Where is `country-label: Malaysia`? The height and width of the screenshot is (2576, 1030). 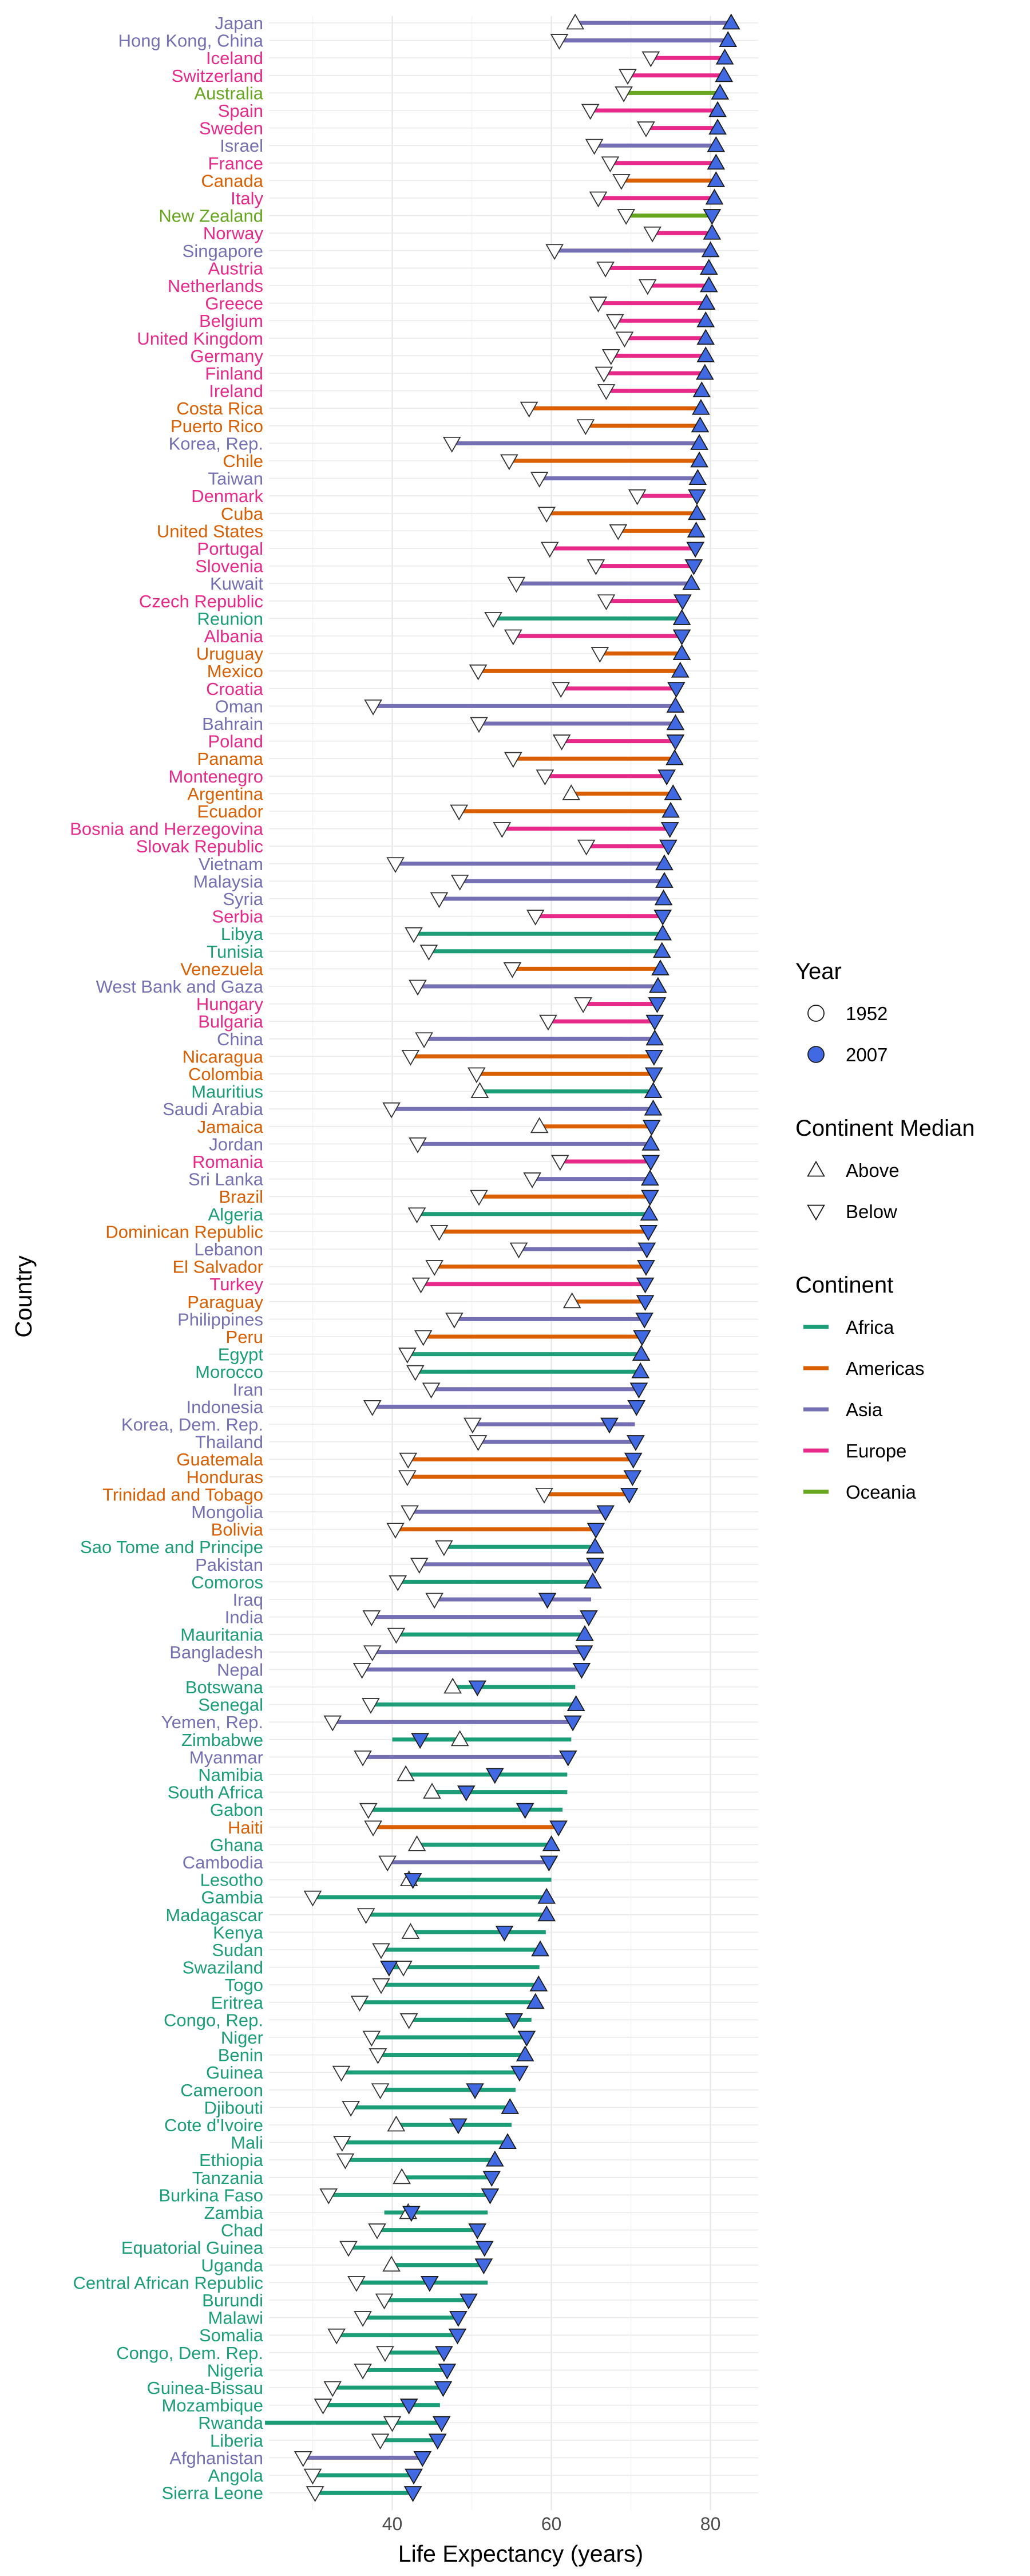 country-label: Malaysia is located at coordinates (228, 881).